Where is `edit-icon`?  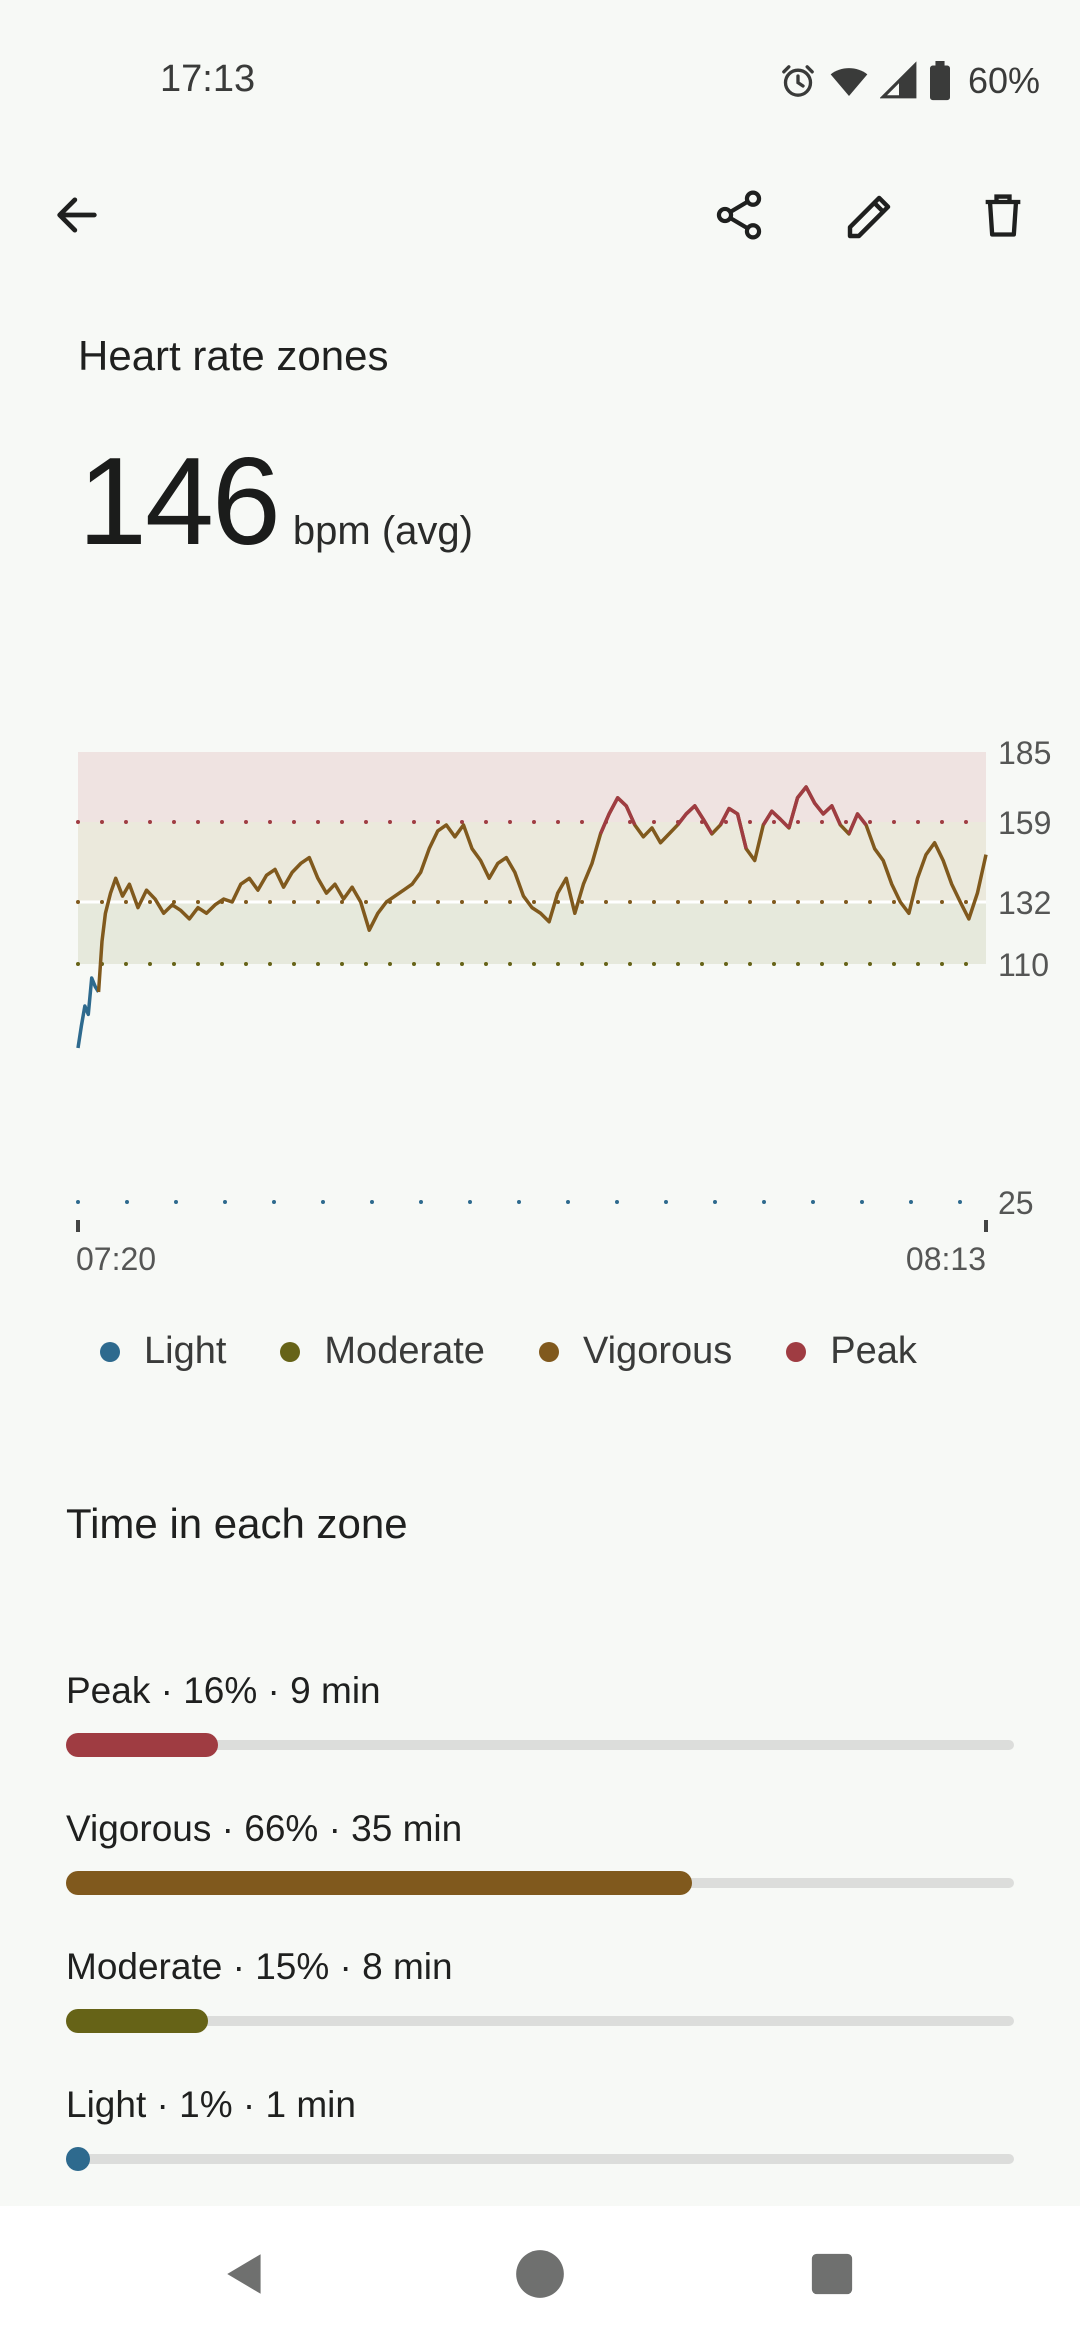 edit-icon is located at coordinates (869, 217).